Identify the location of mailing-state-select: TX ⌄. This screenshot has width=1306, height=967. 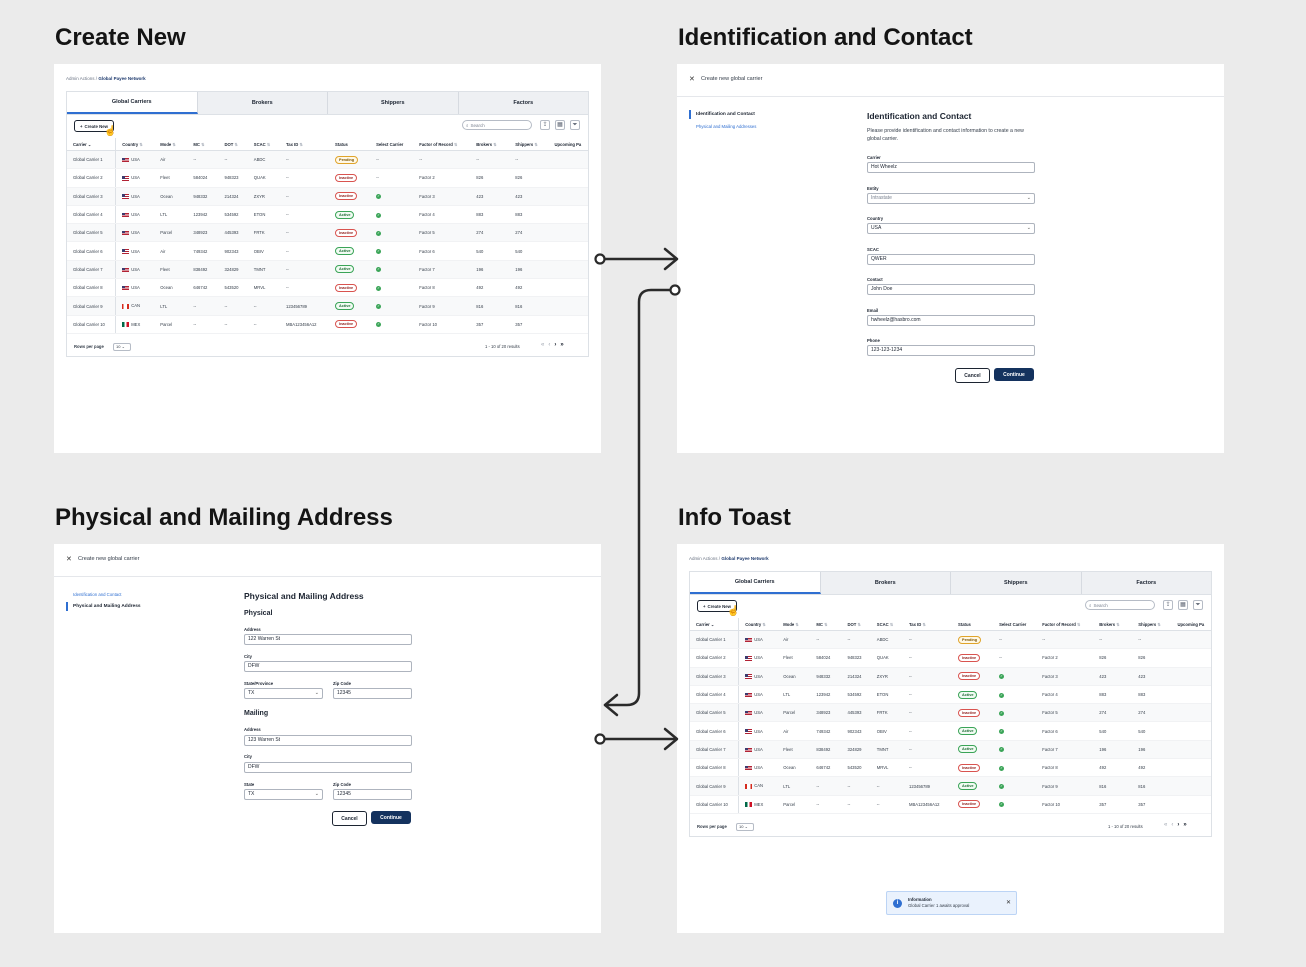
(283, 794).